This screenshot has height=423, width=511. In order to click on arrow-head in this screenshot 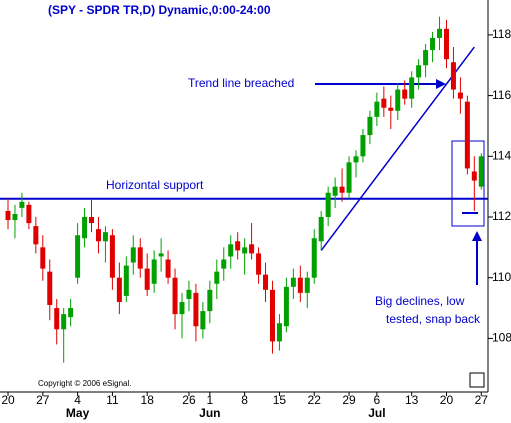, I will do `click(441, 84)`.